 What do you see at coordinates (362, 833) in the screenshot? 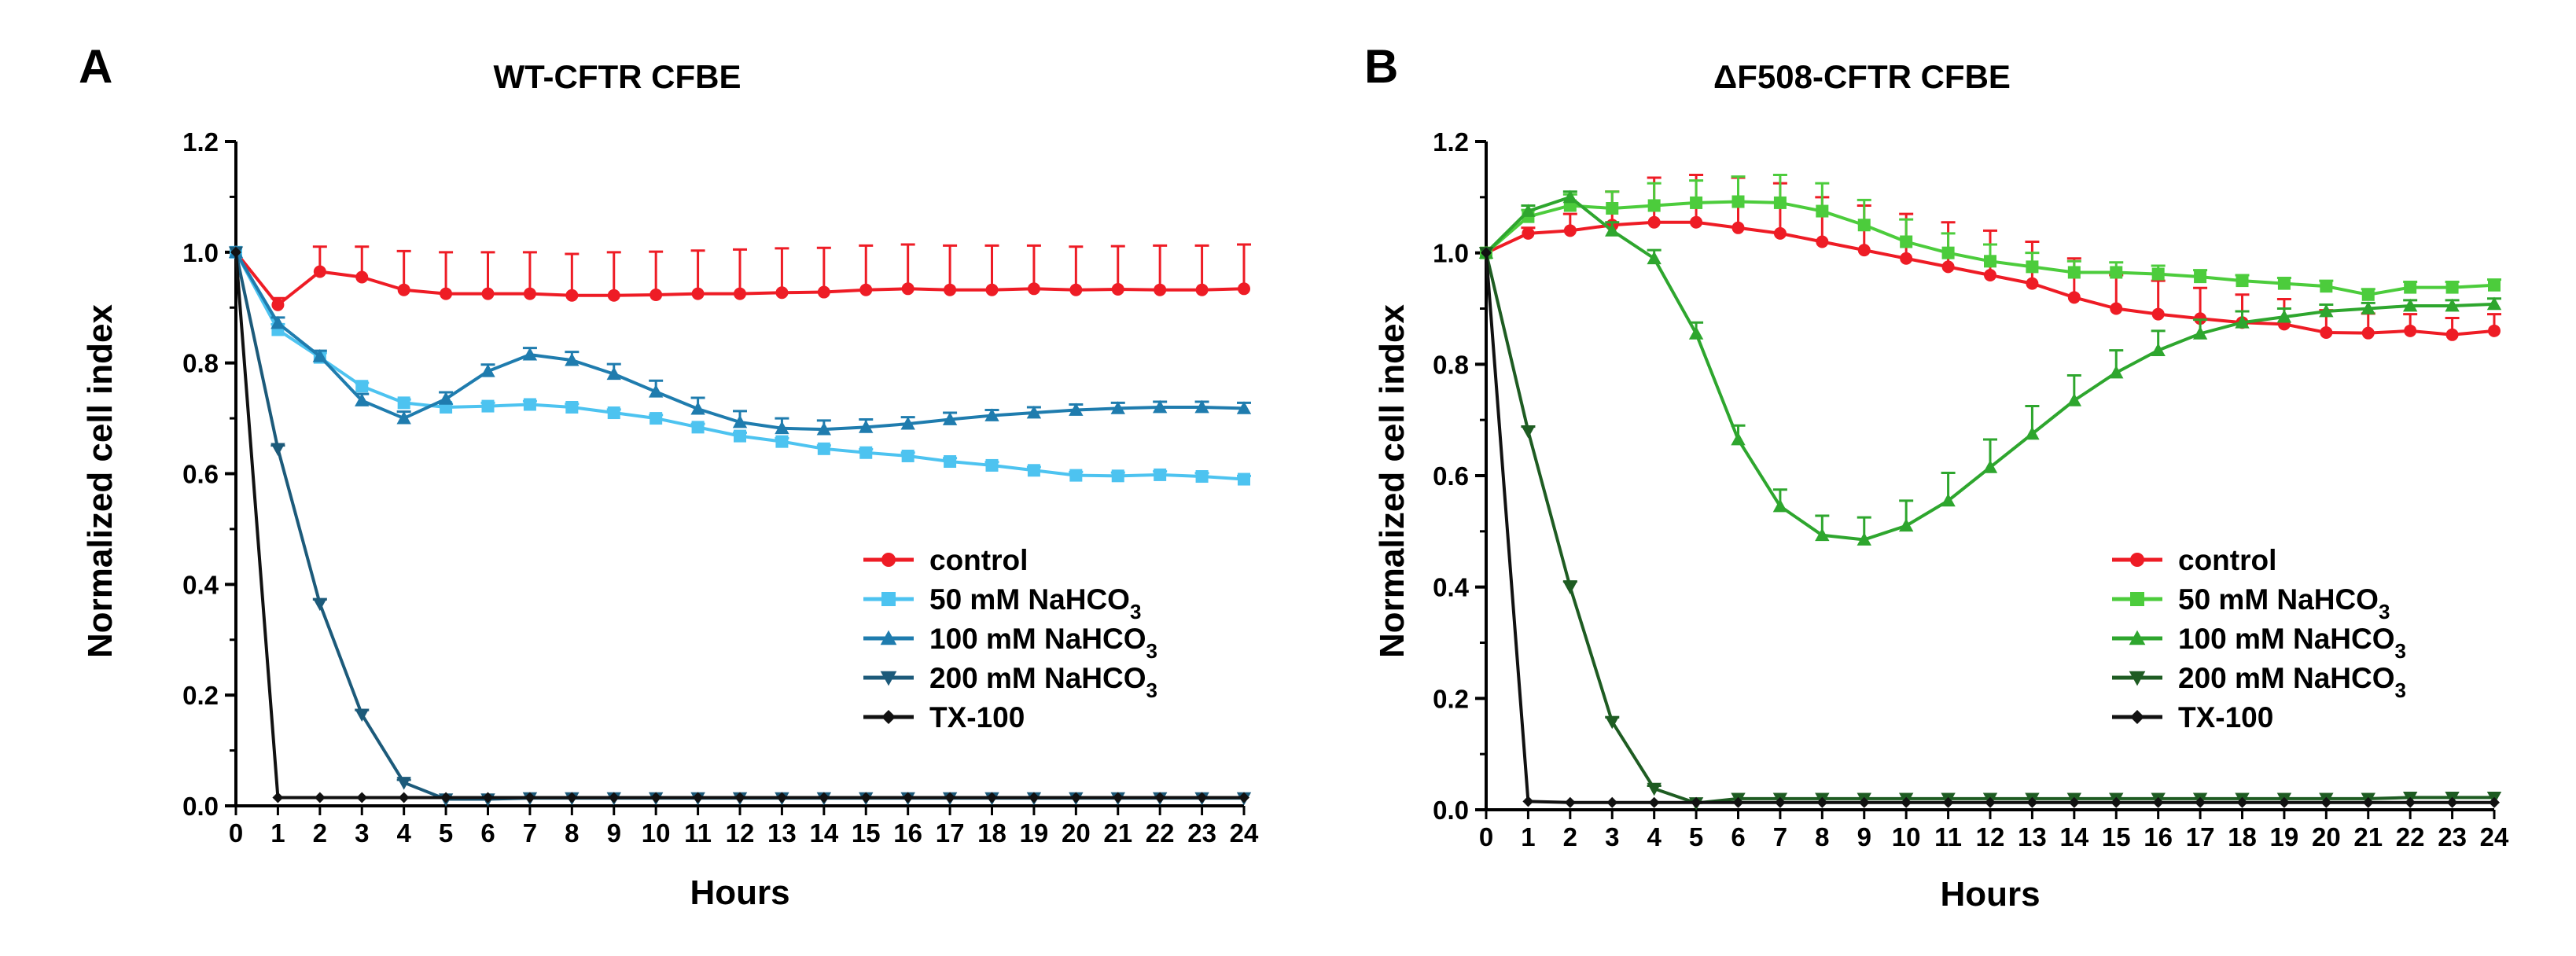
I see `x-tick-label: 3` at bounding box center [362, 833].